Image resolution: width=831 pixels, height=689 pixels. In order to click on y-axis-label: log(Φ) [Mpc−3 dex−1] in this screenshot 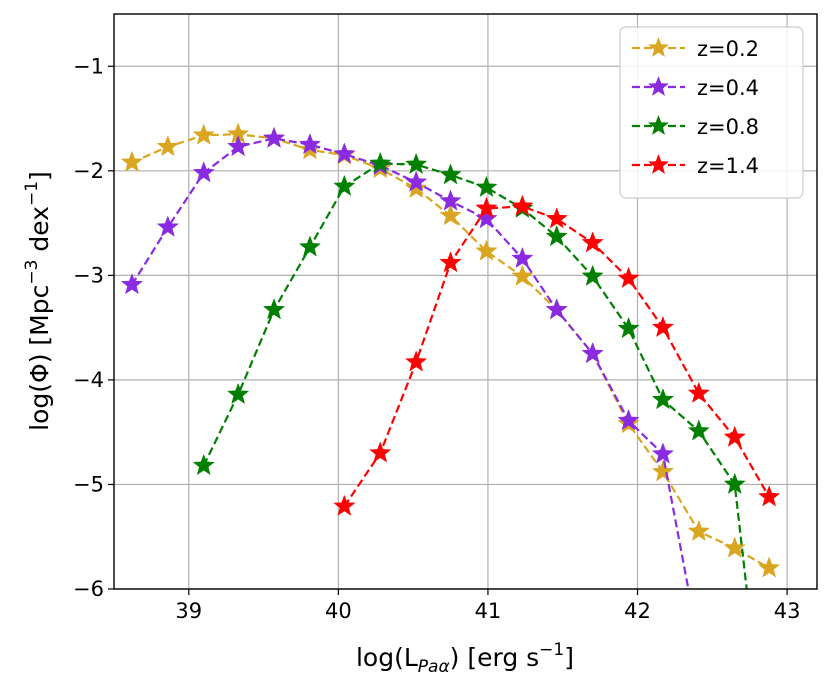, I will do `click(38, 301)`.